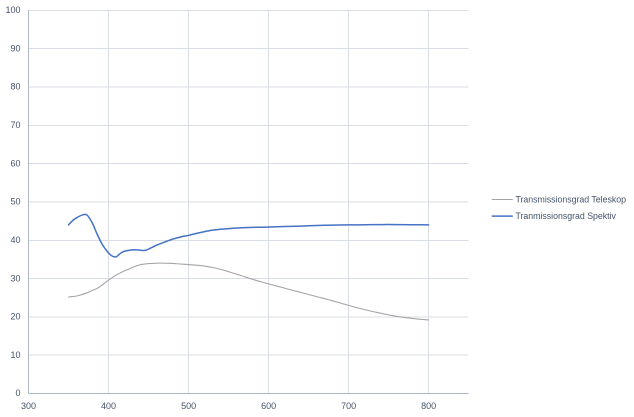  What do you see at coordinates (188, 406) in the screenshot?
I see `svg-text: 500` at bounding box center [188, 406].